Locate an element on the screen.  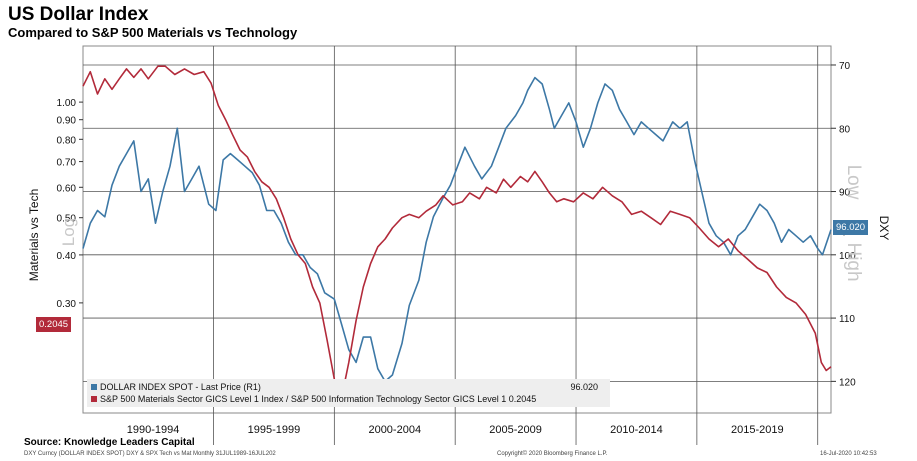
left-tick-label: 0.60 is located at coordinates (67, 188).